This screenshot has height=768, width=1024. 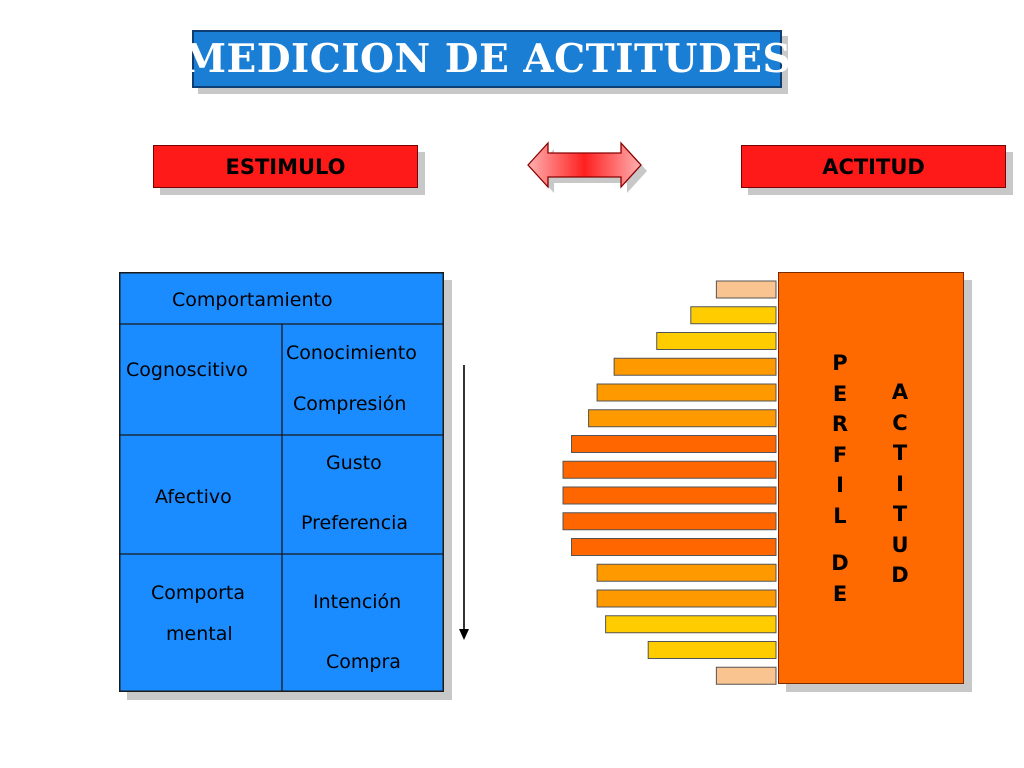 What do you see at coordinates (840, 485) in the screenshot?
I see `perfil-letter: I` at bounding box center [840, 485].